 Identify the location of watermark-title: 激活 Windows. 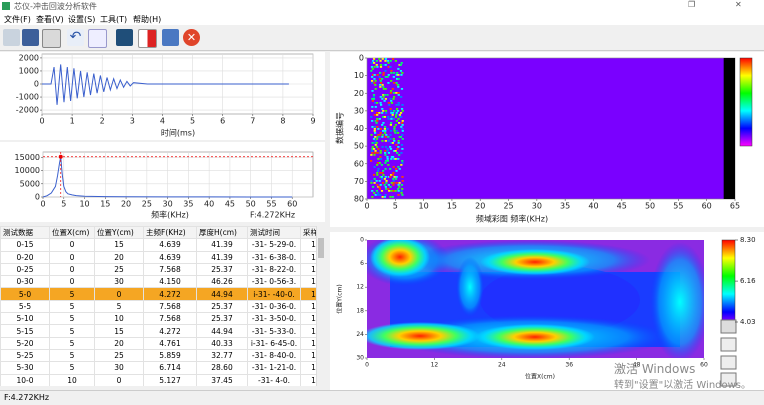
(655, 369).